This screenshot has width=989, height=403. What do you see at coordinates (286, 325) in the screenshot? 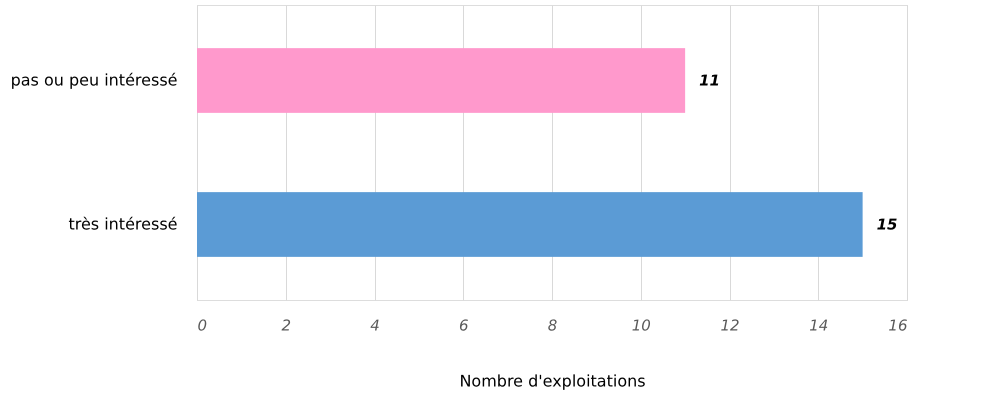
I see `x-tick-label: 2` at bounding box center [286, 325].